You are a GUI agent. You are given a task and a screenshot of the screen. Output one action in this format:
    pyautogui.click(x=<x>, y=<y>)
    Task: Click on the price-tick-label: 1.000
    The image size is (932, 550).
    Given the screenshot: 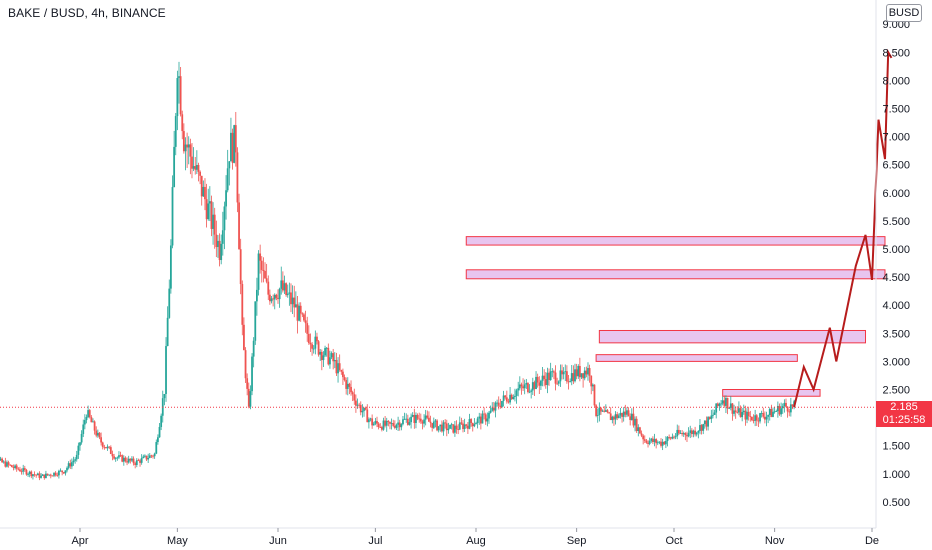 What is the action you would take?
    pyautogui.click(x=896, y=475)
    